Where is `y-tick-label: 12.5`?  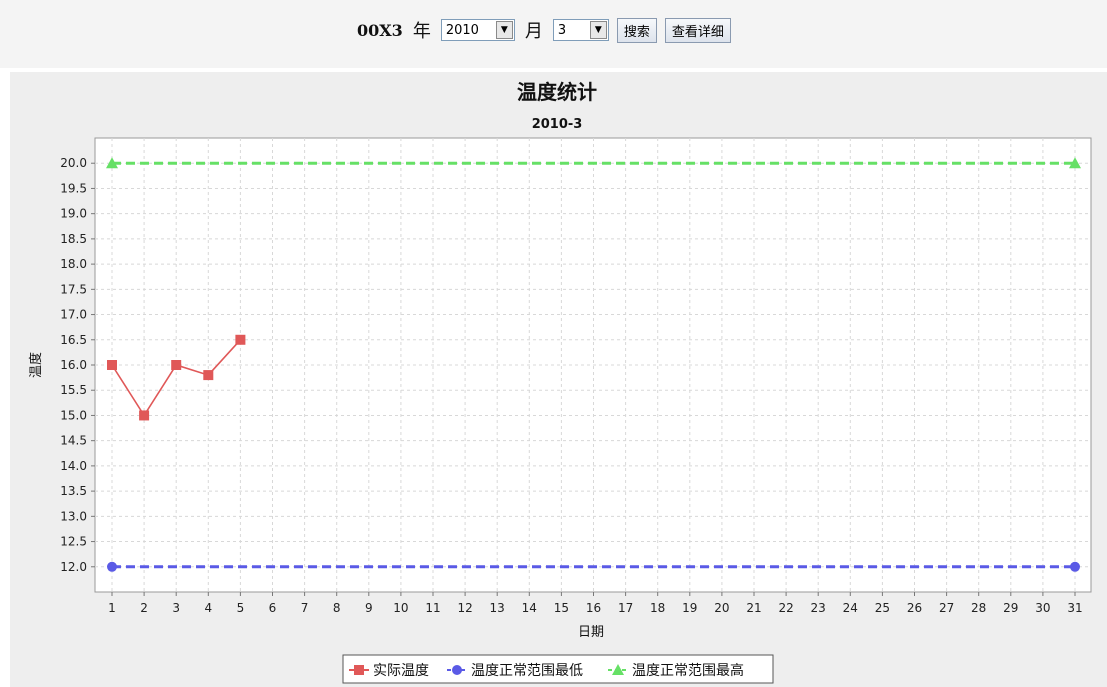 y-tick-label: 12.5 is located at coordinates (73, 542).